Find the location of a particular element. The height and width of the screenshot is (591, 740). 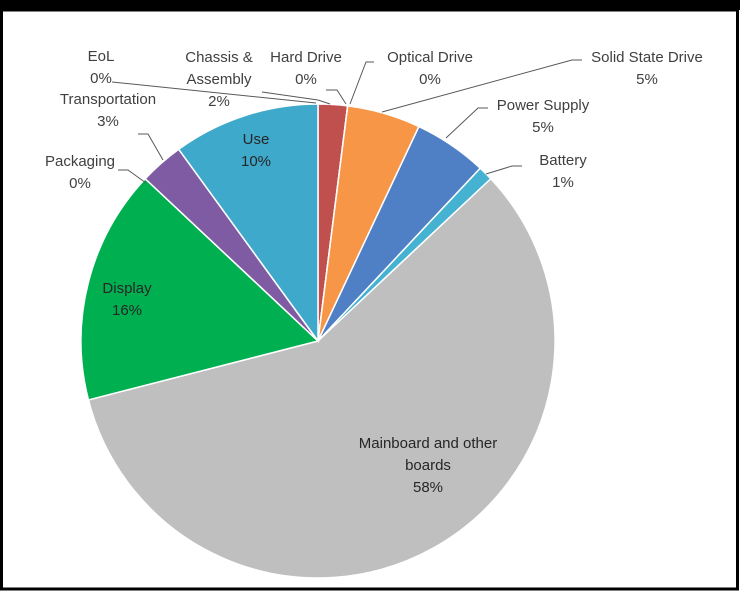

slice-value-label: 58% is located at coordinates (428, 487).